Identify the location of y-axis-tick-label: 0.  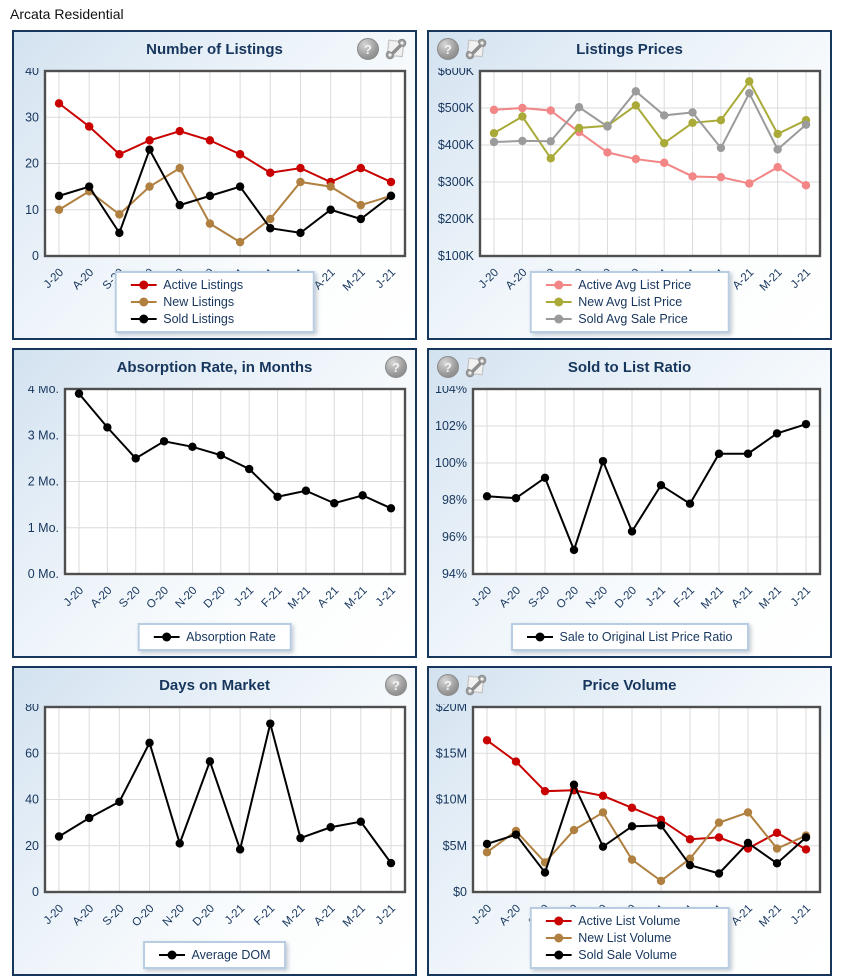
(35, 256).